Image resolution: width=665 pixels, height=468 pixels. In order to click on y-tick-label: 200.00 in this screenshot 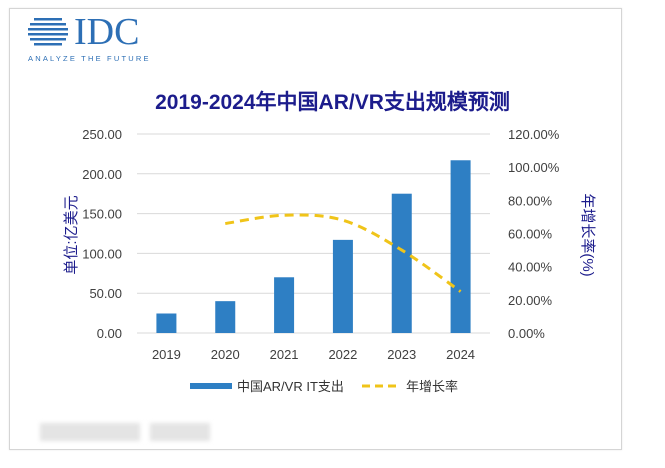, I will do `click(102, 174)`.